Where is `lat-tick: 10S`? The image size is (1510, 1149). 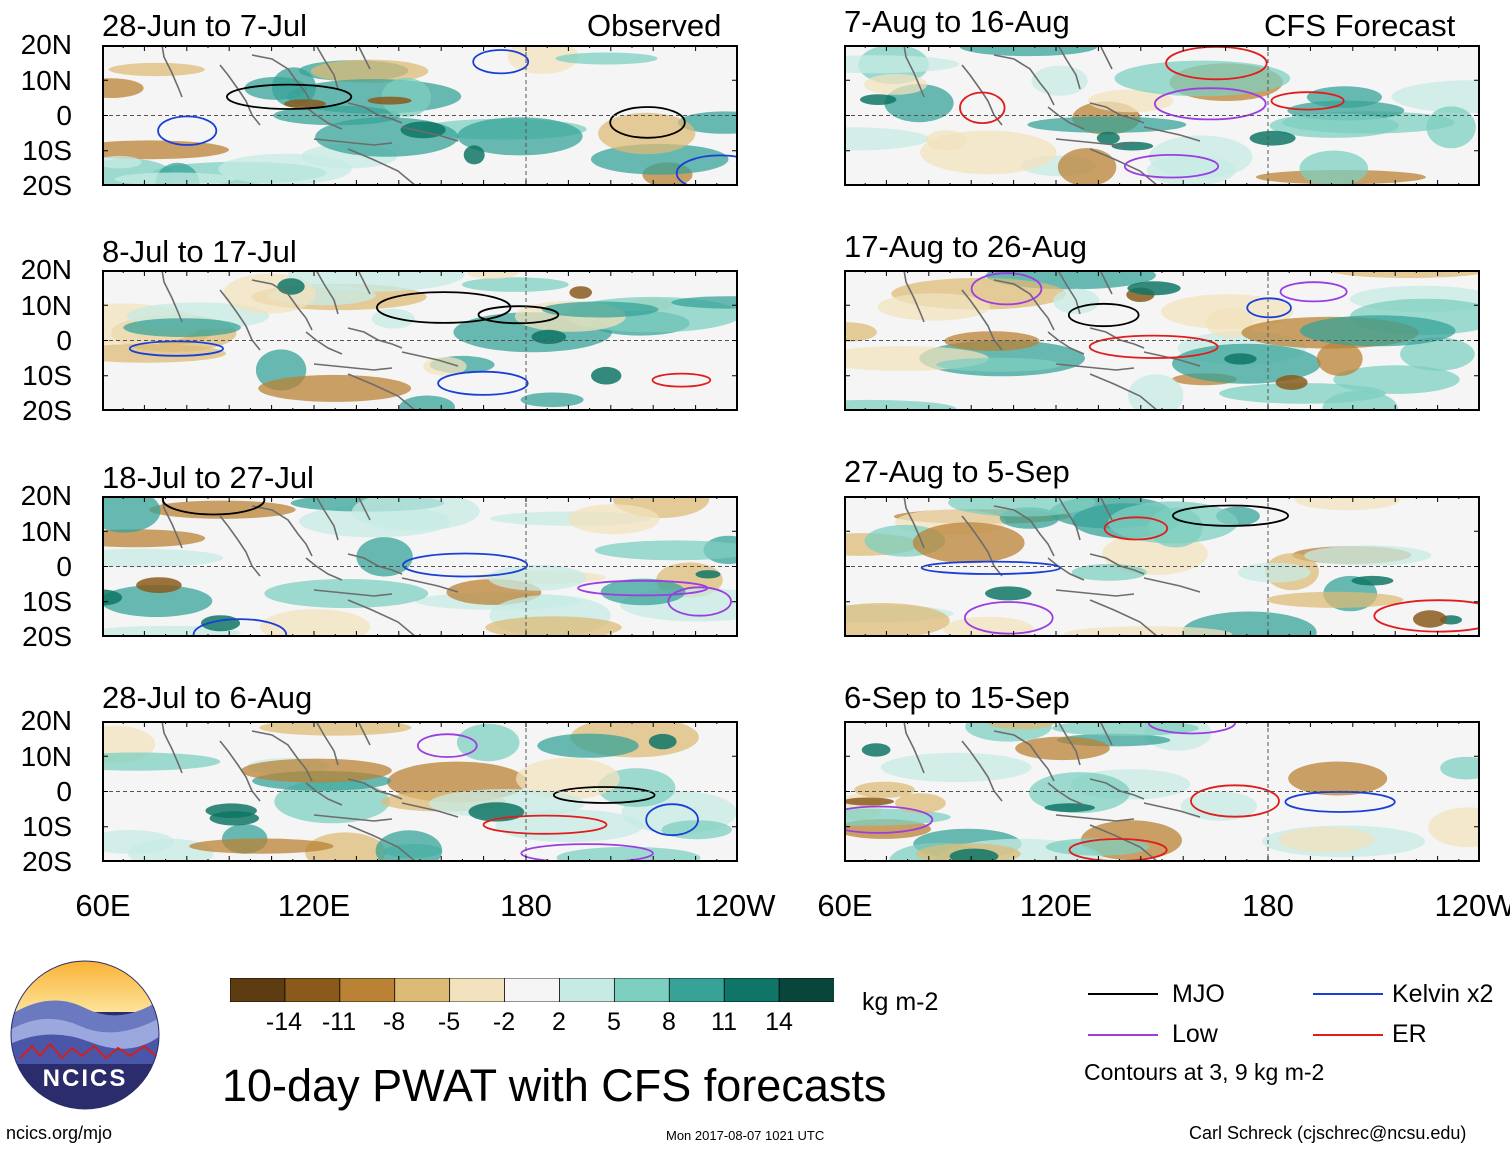
lat-tick: 10S is located at coordinates (47, 150).